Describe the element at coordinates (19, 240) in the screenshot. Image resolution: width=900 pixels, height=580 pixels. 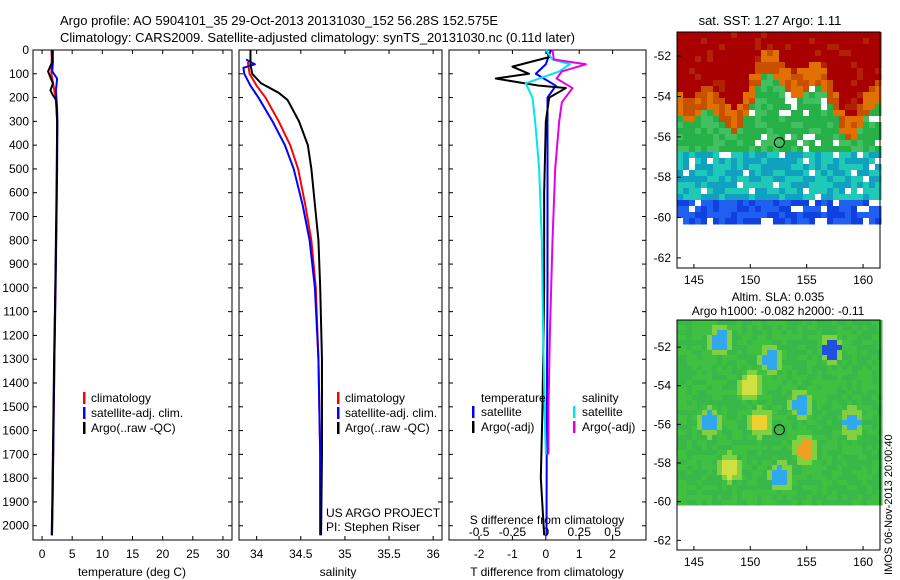
I see `depth-tick-label: 800` at that location.